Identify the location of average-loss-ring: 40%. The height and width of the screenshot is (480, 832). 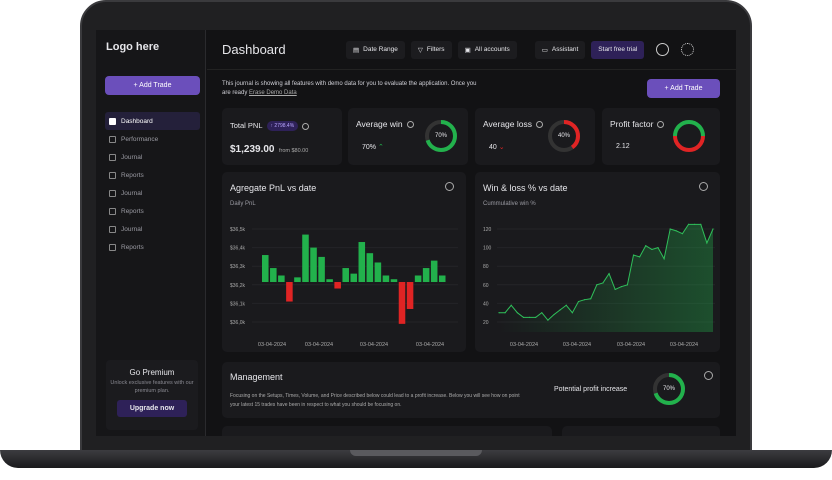
(564, 136).